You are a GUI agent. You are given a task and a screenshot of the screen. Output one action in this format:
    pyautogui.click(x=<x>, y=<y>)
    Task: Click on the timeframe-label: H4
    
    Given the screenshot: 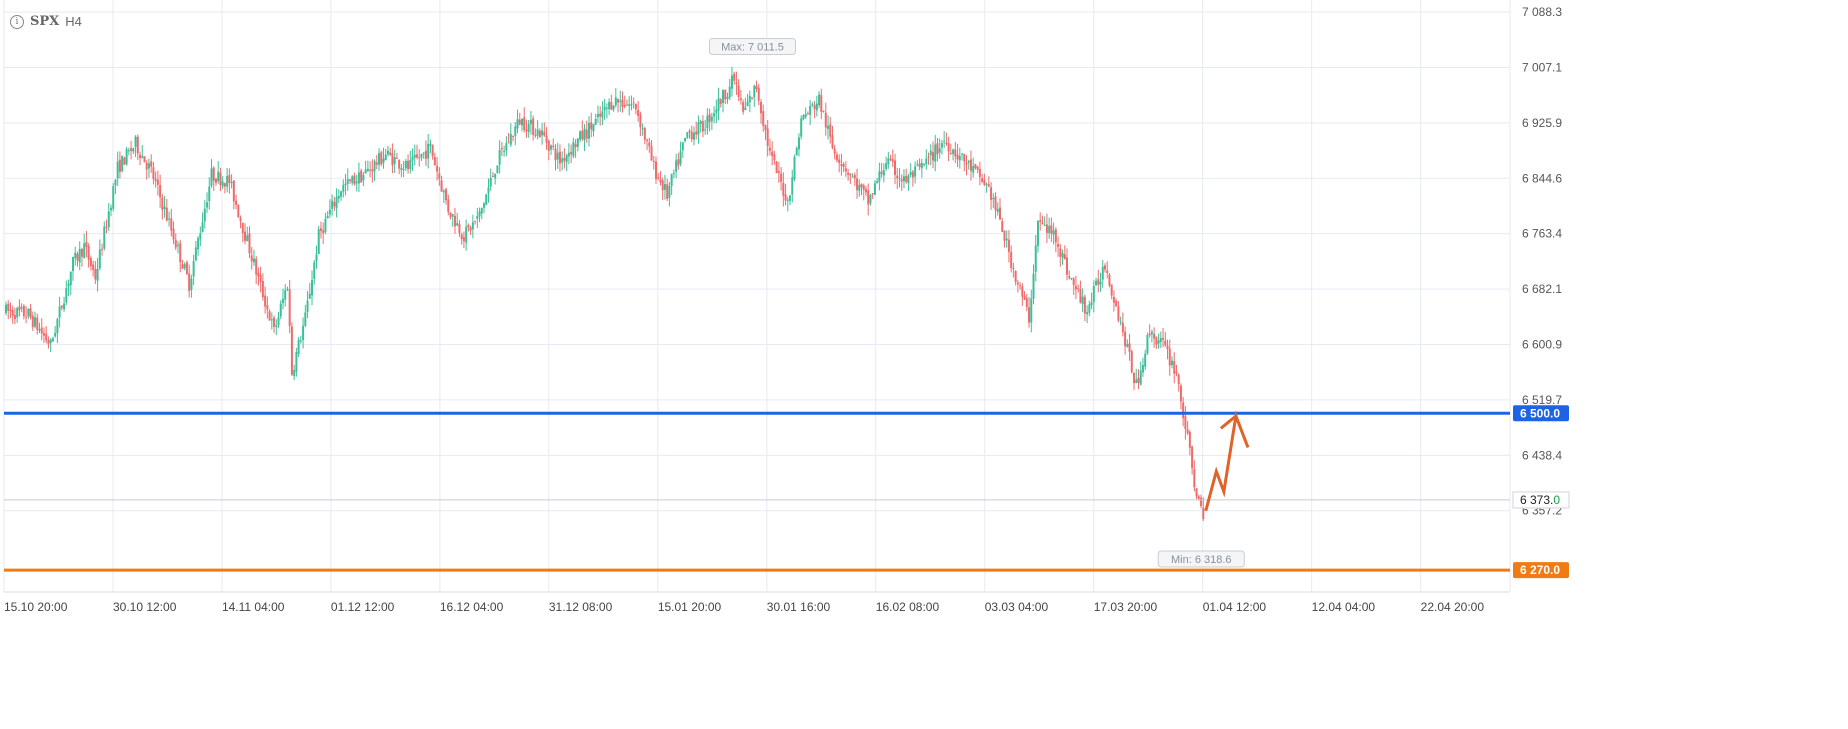 What is the action you would take?
    pyautogui.click(x=73, y=21)
    